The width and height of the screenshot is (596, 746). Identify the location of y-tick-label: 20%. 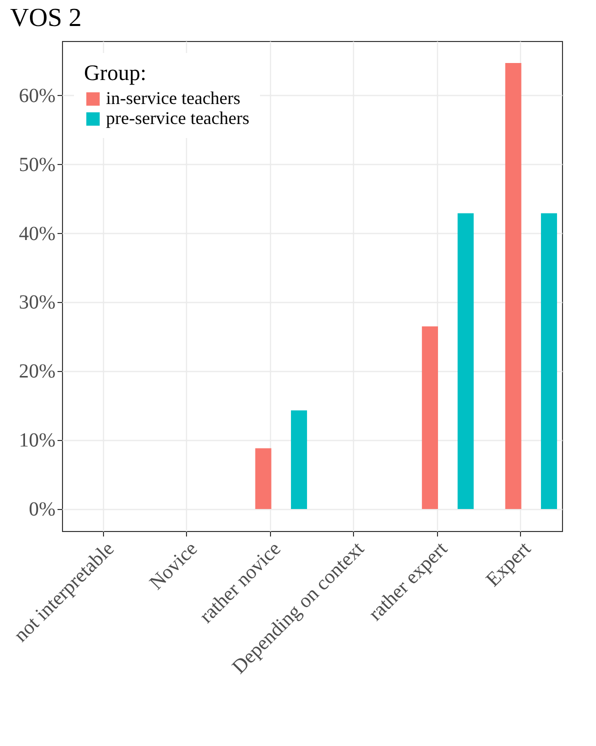
(37, 371).